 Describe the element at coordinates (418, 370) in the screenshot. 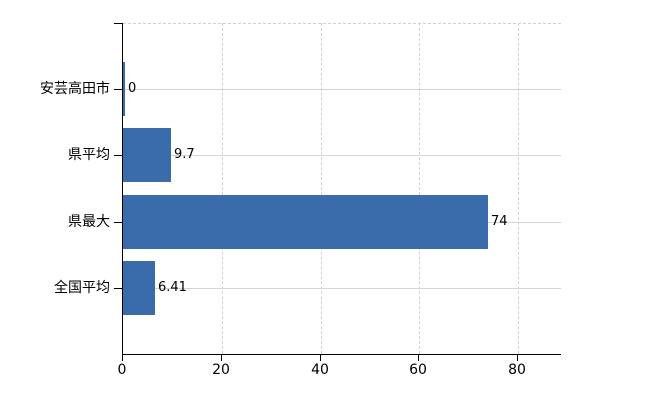

I see `x-tick-label: 60` at that location.